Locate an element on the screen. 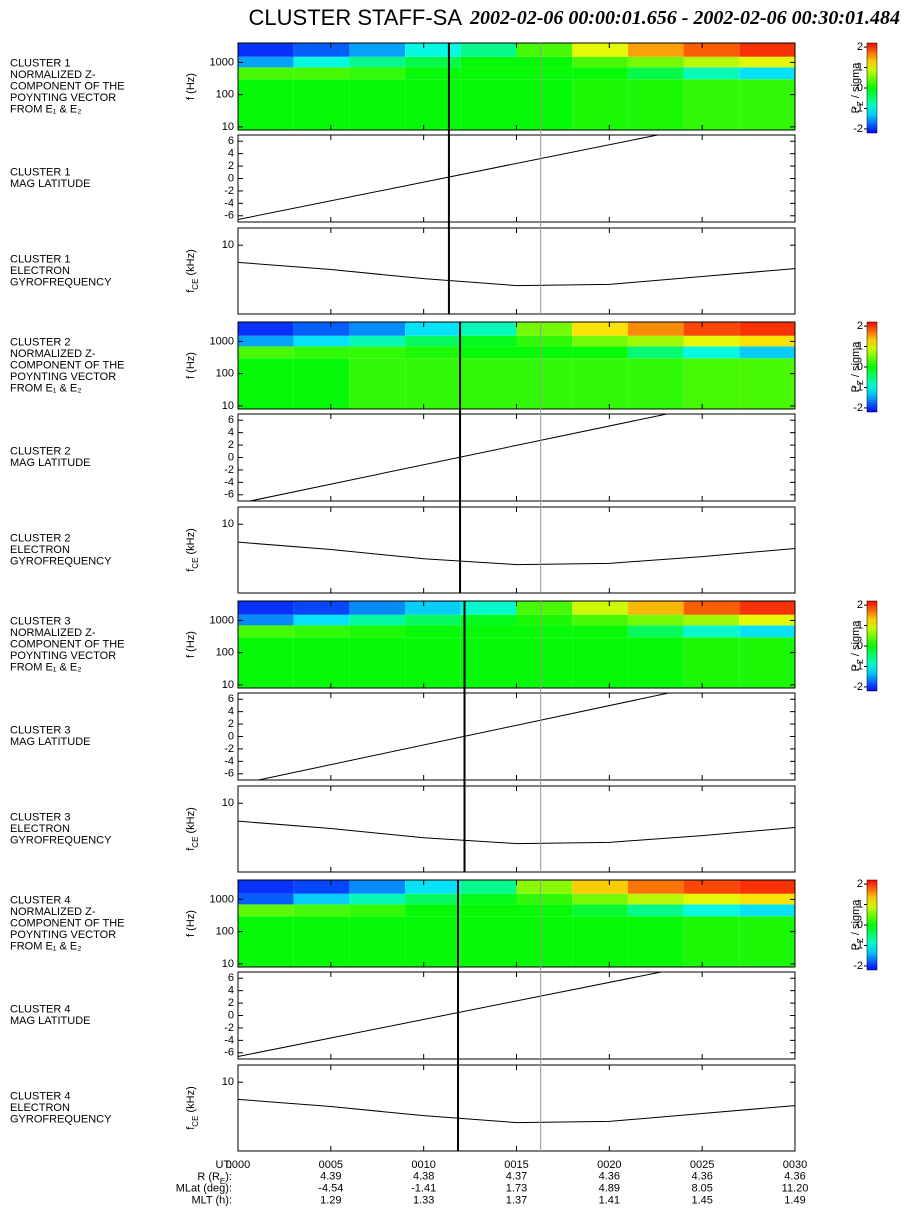 This screenshot has height=1220, width=905. text-part: (kHz) is located at coordinates (191, 542).